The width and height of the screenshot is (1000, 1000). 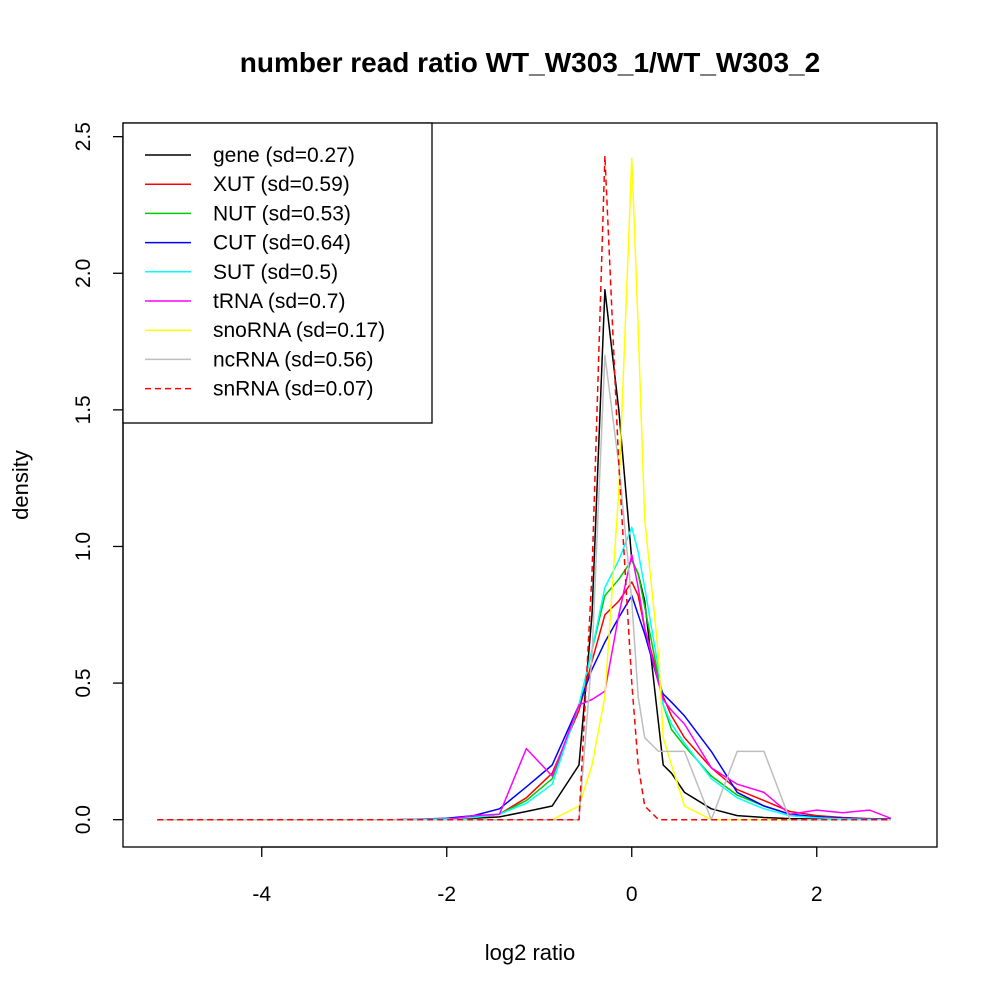 I want to click on y-tick-label: 2.5, so click(x=83, y=136).